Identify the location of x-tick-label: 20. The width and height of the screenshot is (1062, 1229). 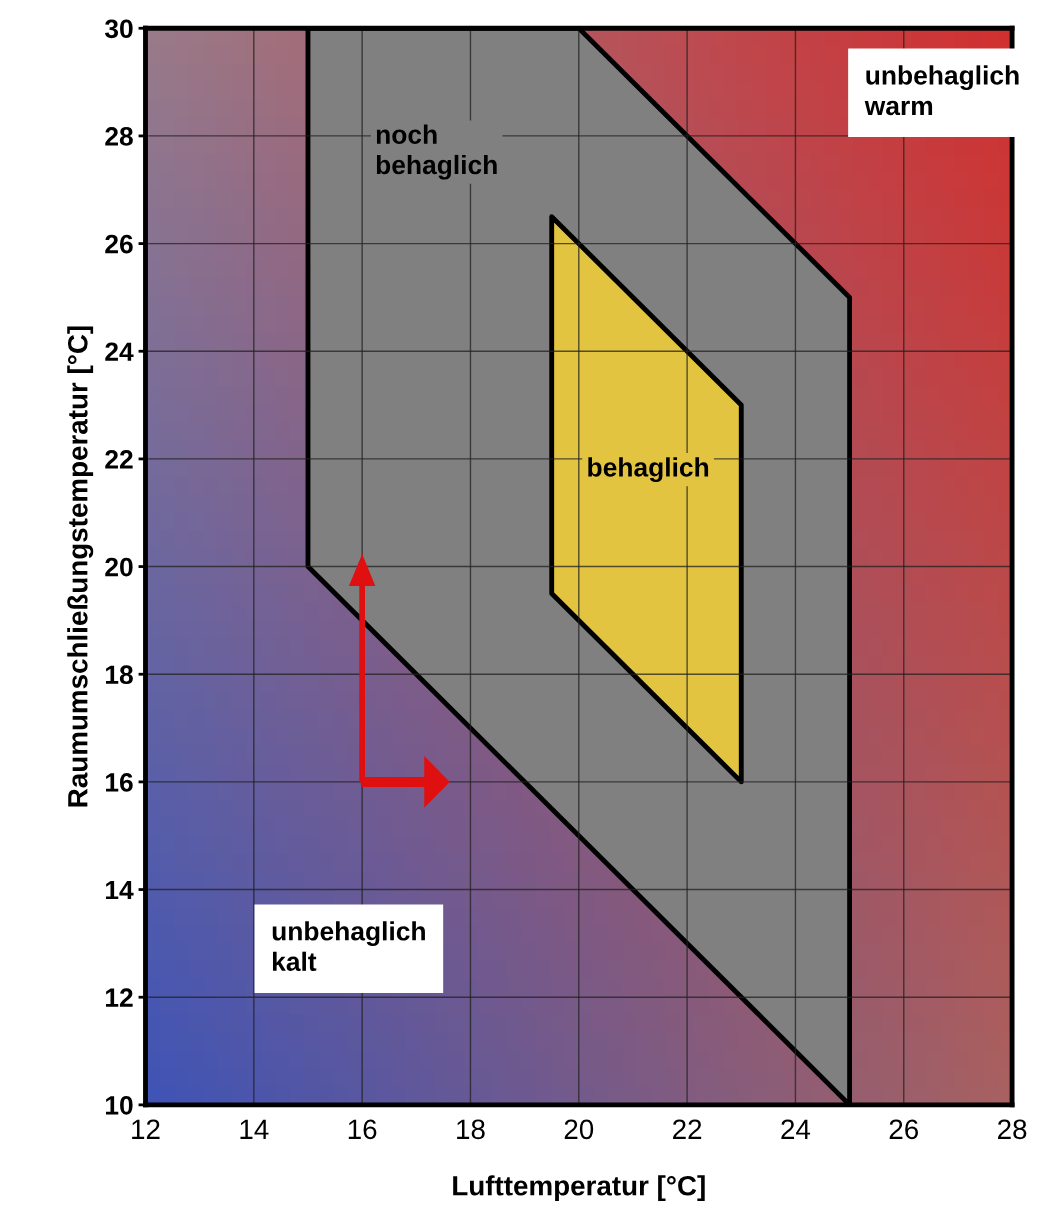
(579, 1129).